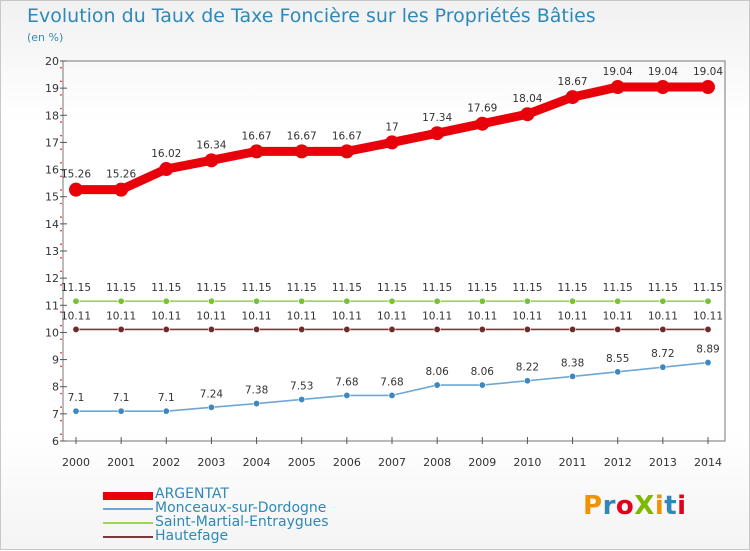  Describe the element at coordinates (301, 386) in the screenshot. I see `data-label: 7.53` at that location.